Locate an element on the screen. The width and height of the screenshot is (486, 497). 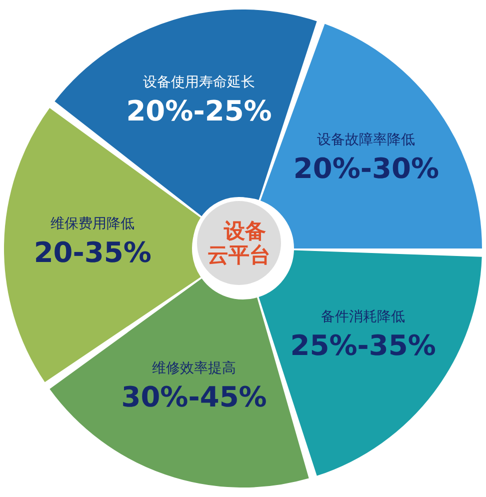
slice-label: 维修效率提高 is located at coordinates (194, 368).